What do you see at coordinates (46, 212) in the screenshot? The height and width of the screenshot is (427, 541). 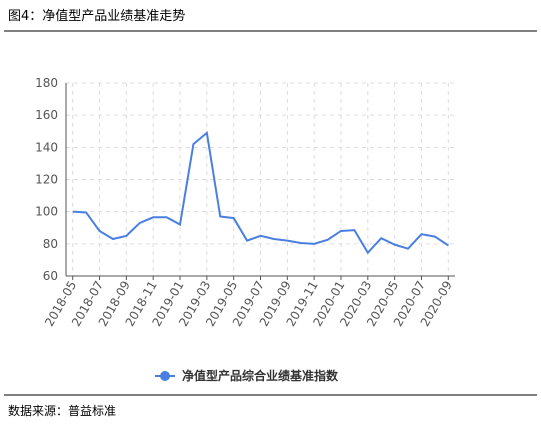 I see `y-tick-label: 100` at bounding box center [46, 212].